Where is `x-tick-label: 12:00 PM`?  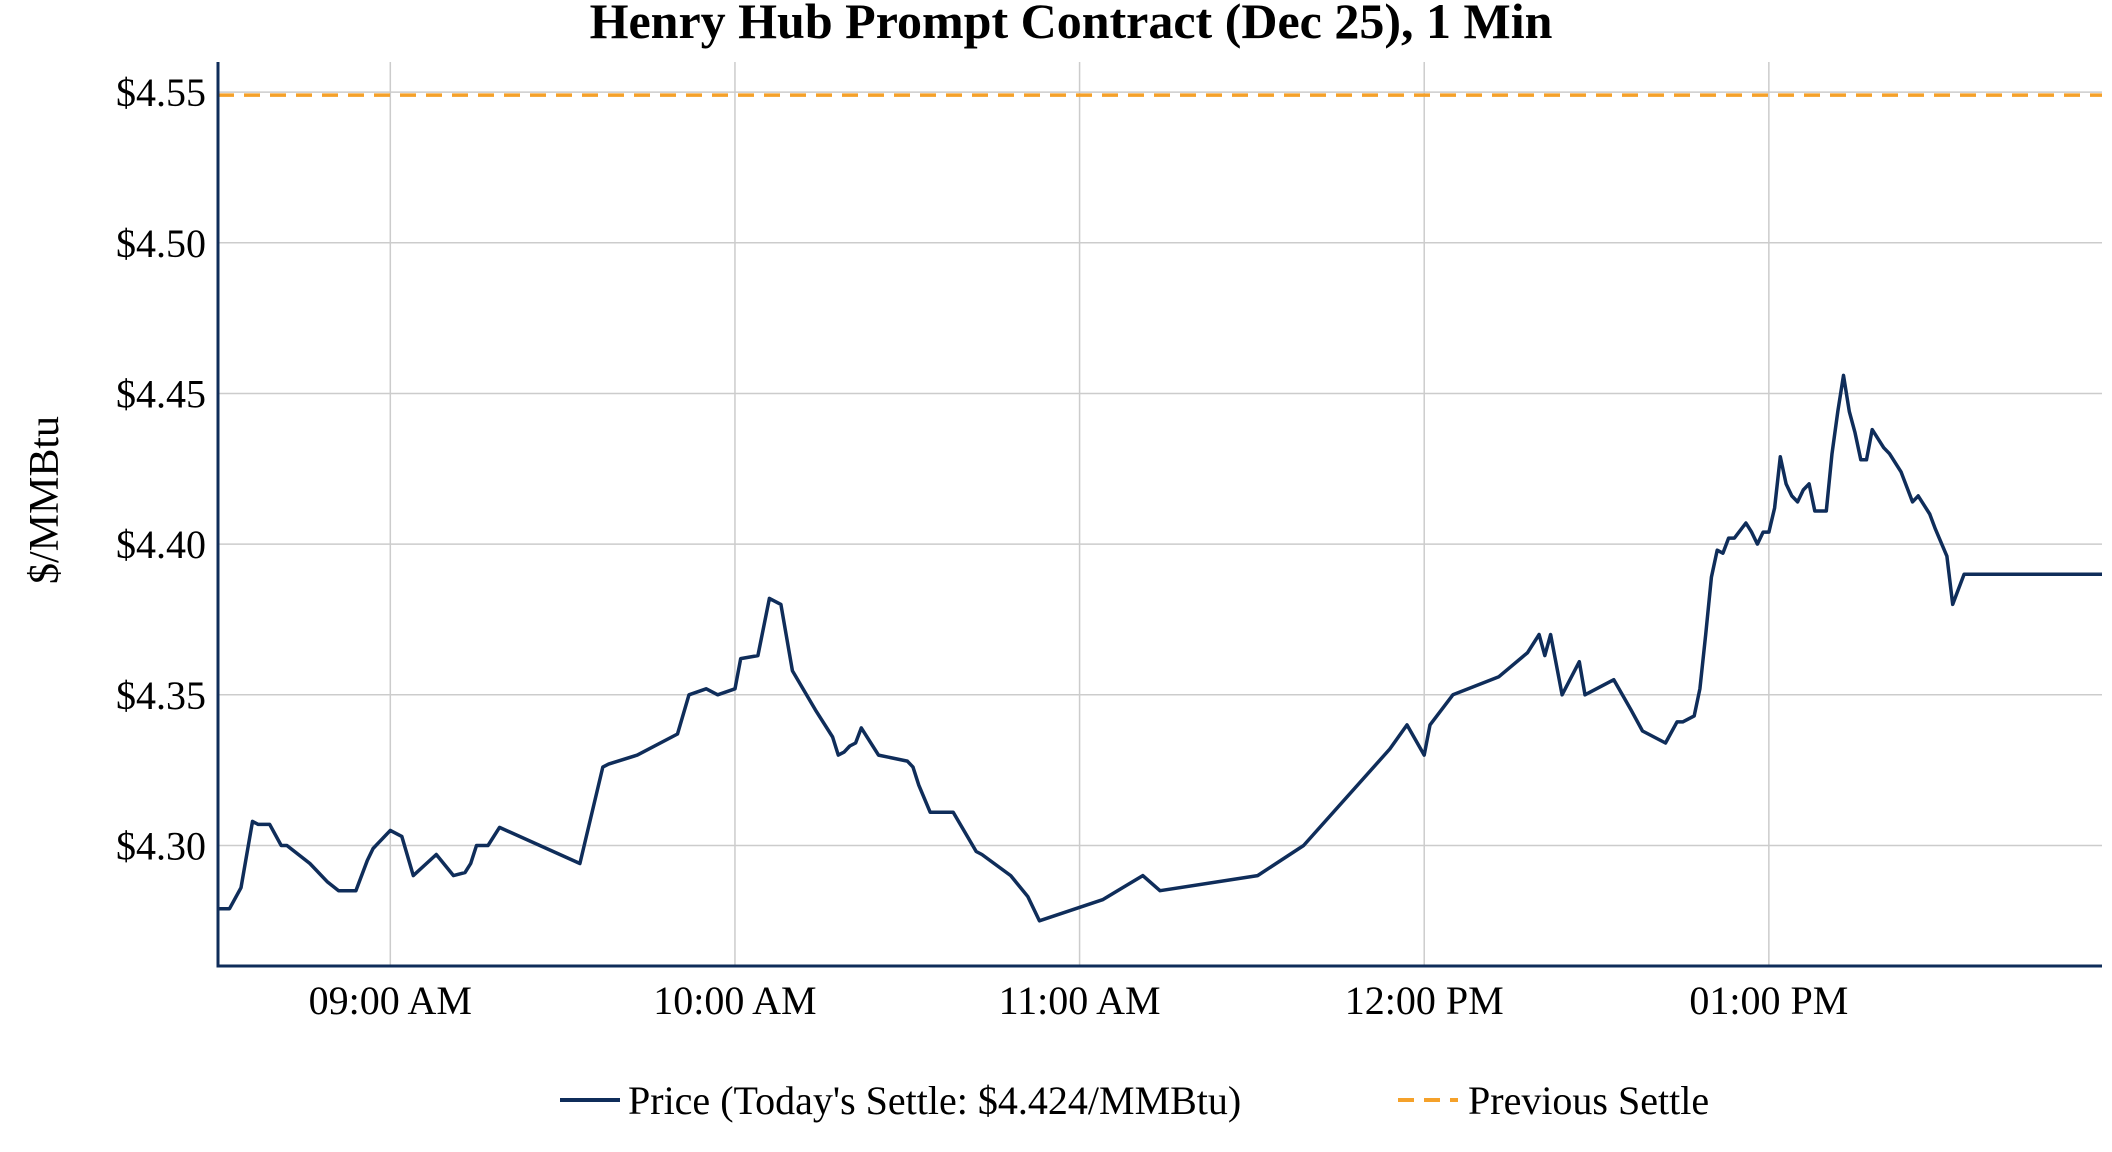
x-tick-label: 12:00 PM is located at coordinates (1424, 1000).